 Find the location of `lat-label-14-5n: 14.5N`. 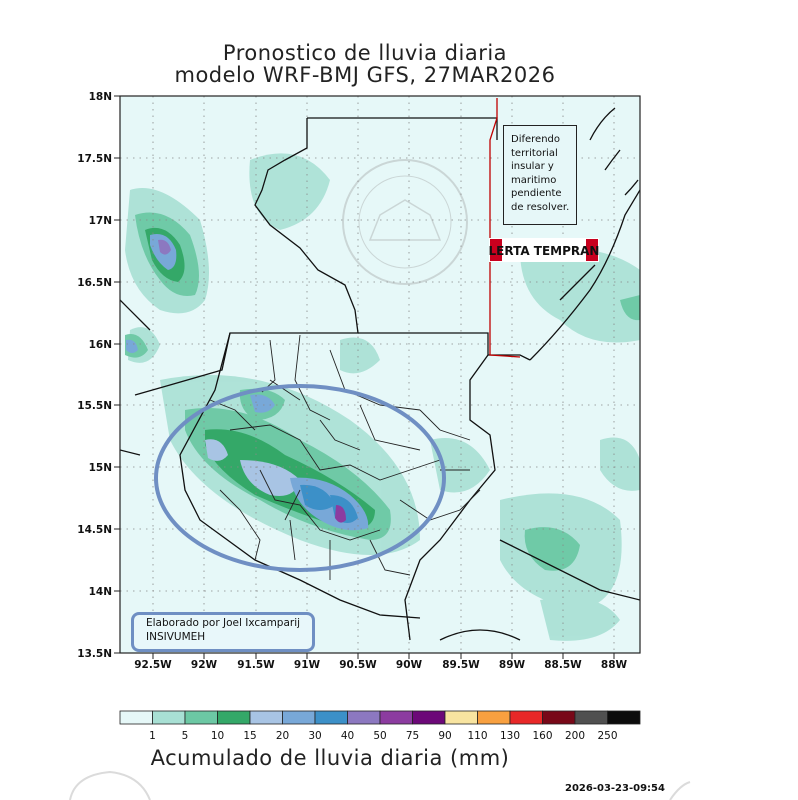

lat-label-14-5n: 14.5N is located at coordinates (94, 530).